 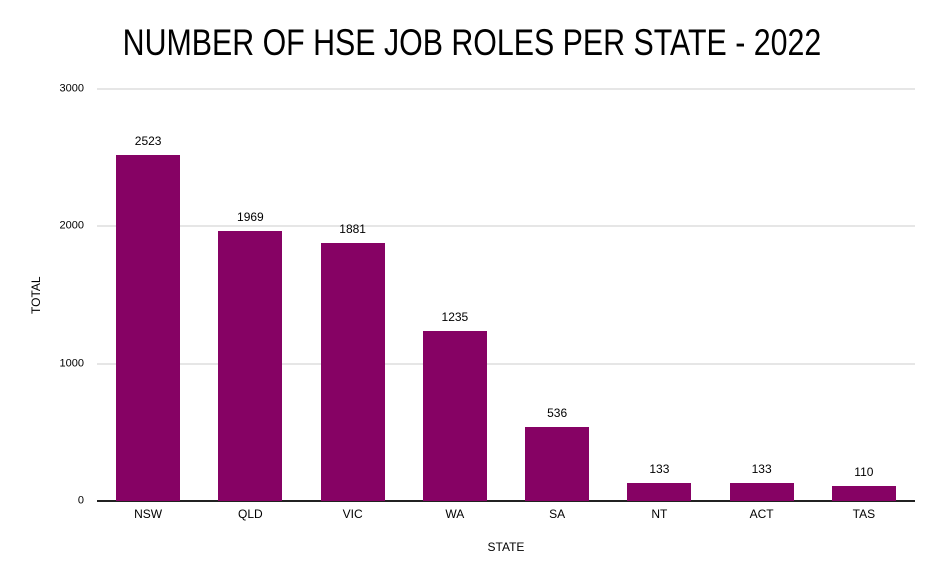 I want to click on x-axis-title: STATE, so click(x=506, y=547).